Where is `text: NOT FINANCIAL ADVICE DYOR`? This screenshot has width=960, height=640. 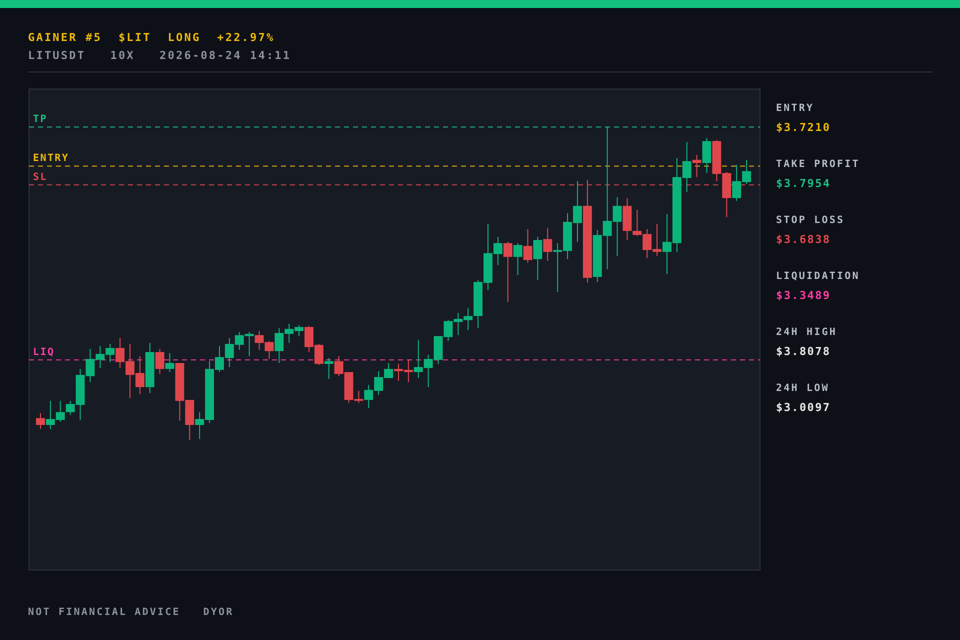 text: NOT FINANCIAL ADVICE DYOR is located at coordinates (131, 612).